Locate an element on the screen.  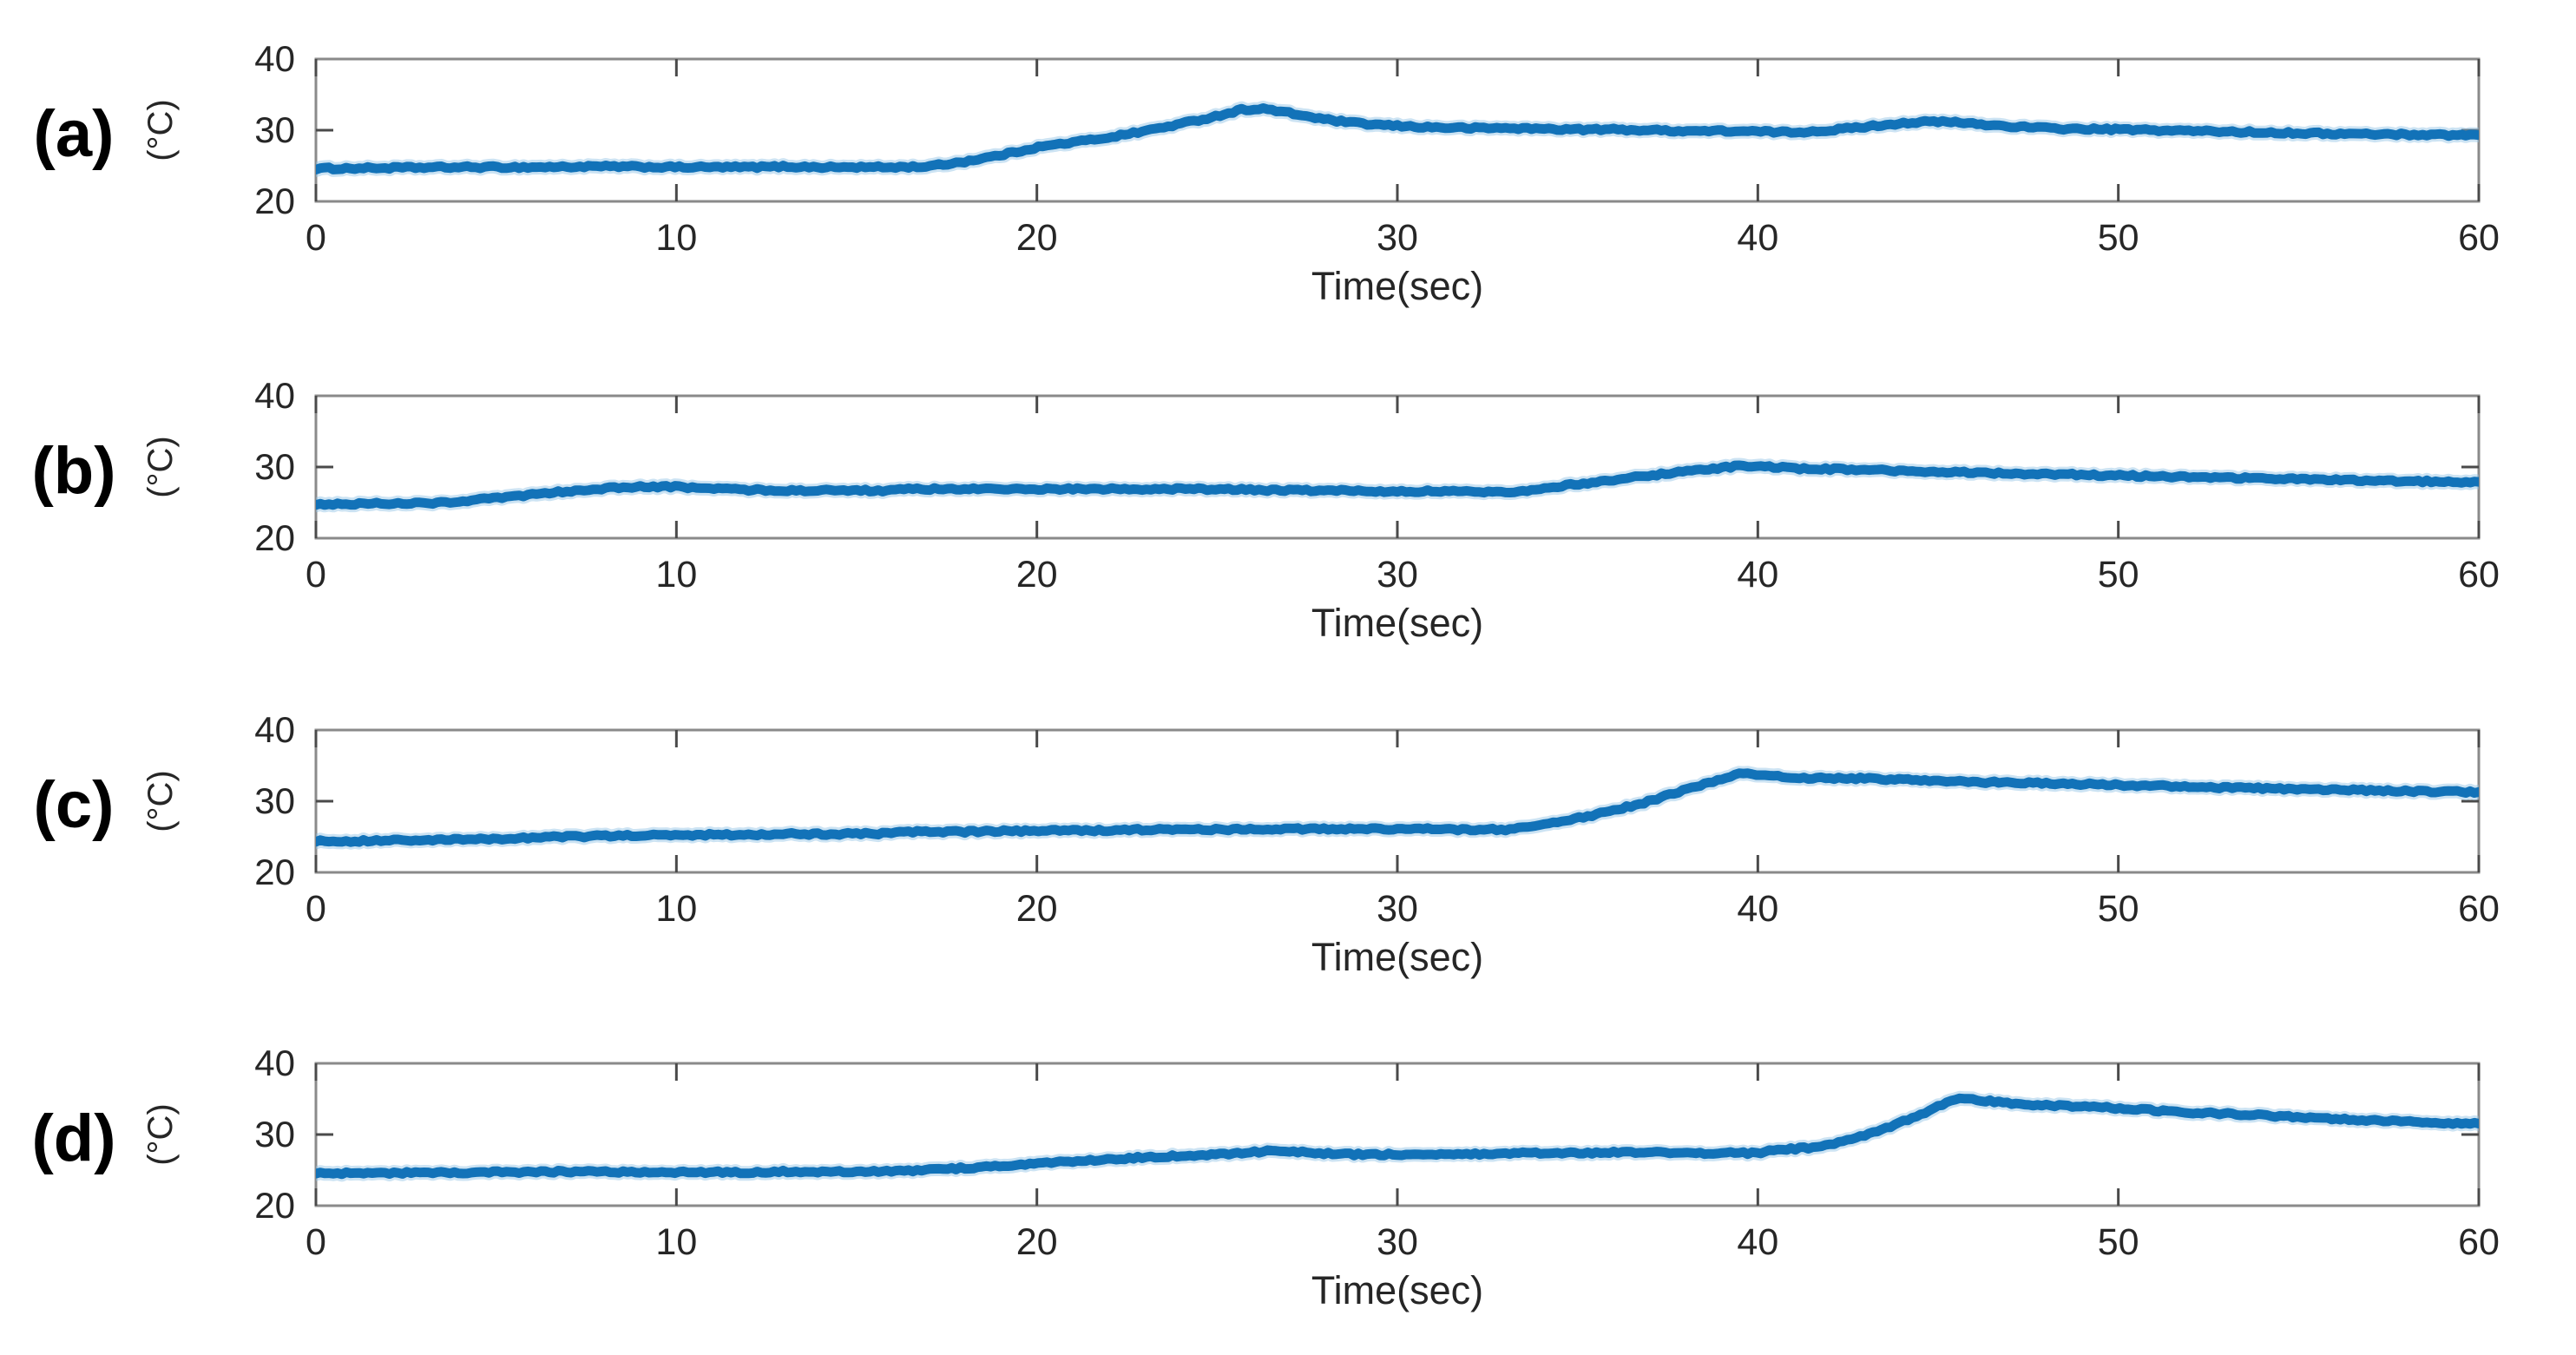
panel-label: (d) is located at coordinates (73, 1138).